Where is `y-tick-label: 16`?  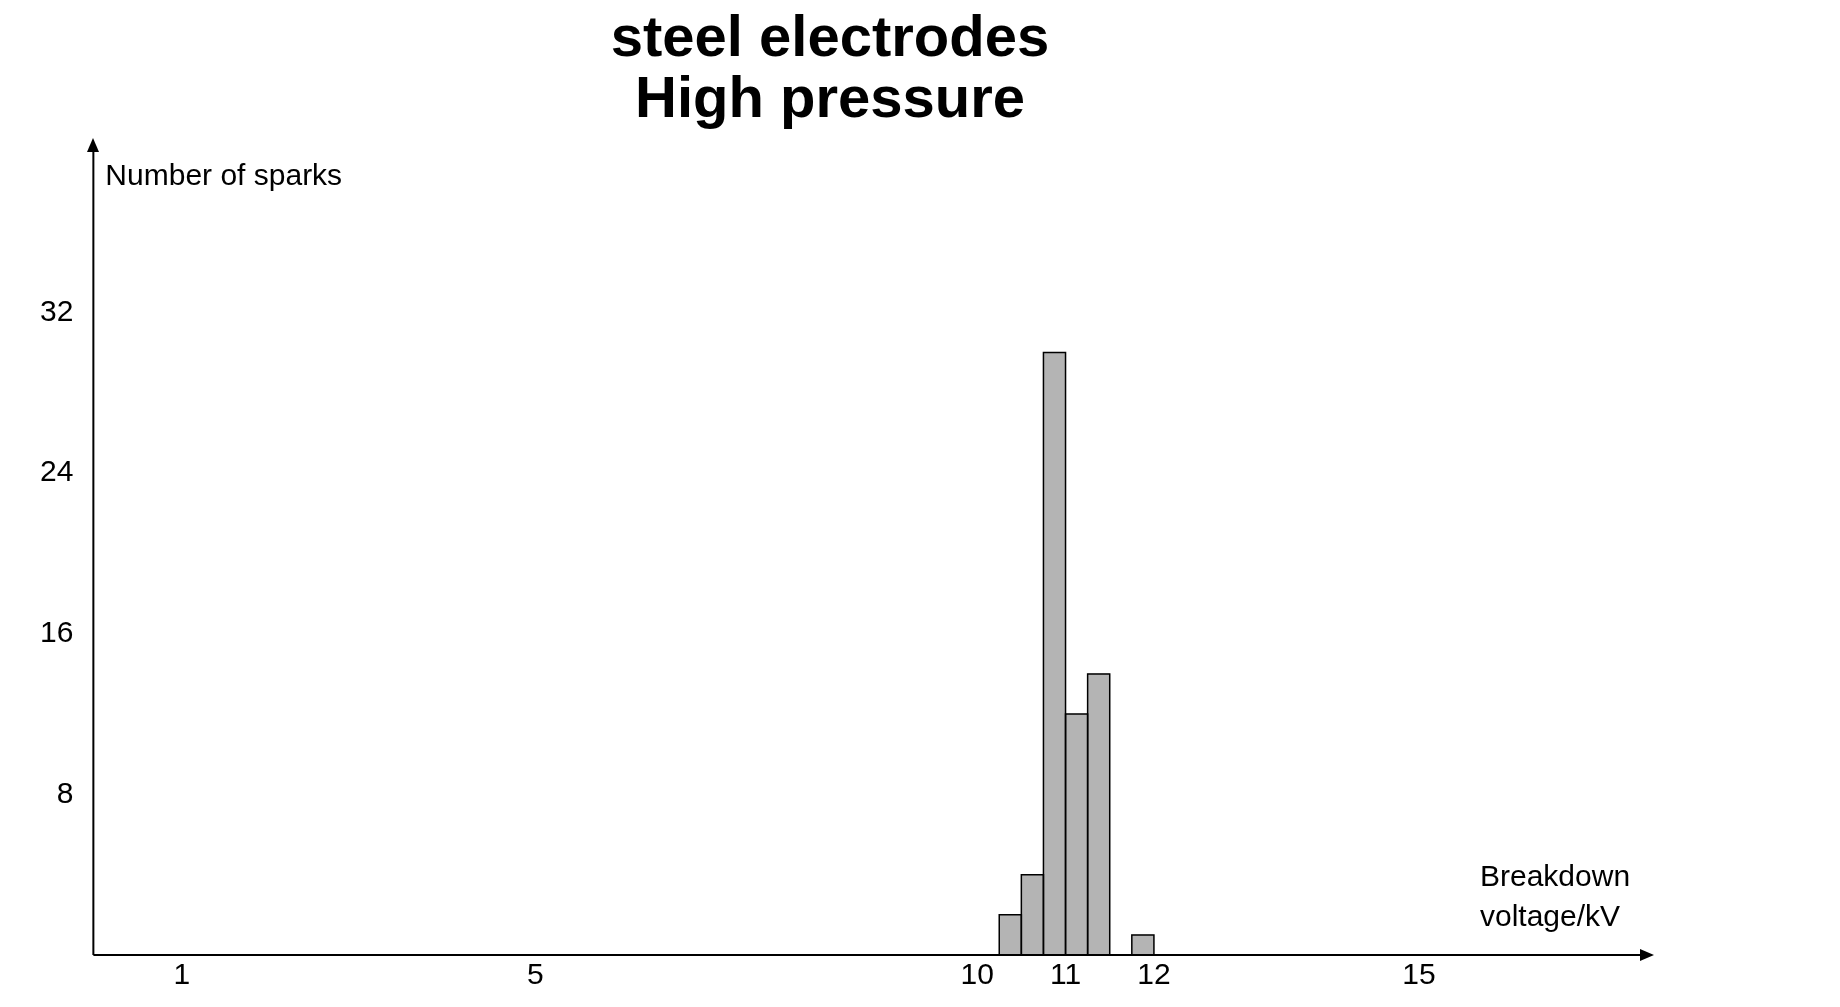
y-tick-label: 16 is located at coordinates (56, 631).